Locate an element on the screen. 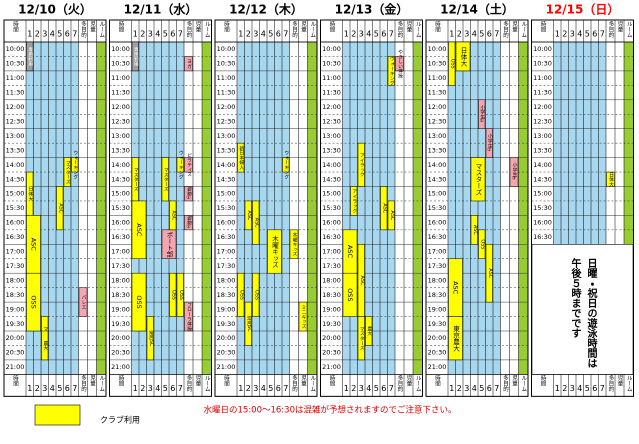  event-label: ウォーキング is located at coordinates (391, 71).